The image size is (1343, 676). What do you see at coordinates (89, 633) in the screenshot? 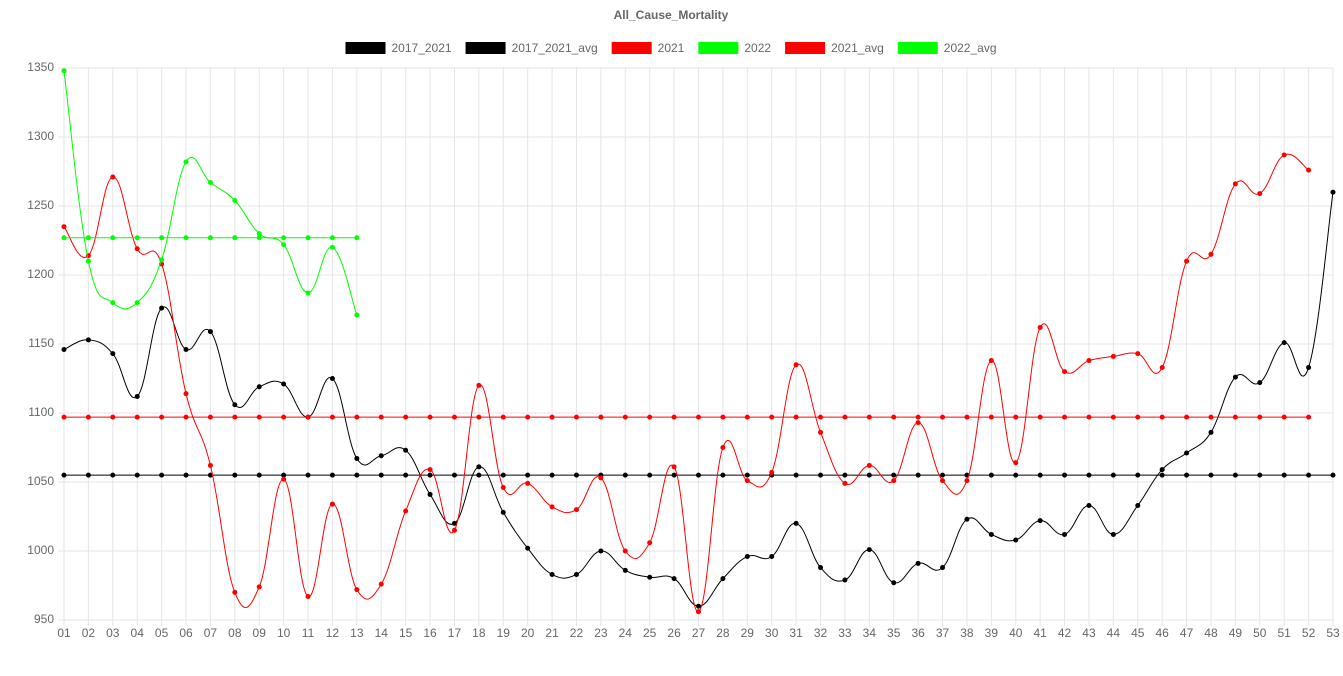
I see `x-tick-label: 02` at bounding box center [89, 633].